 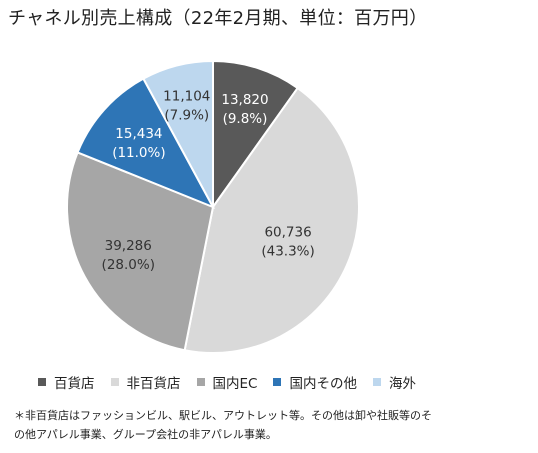 I want to click on slice-percent-label: (9.8%), so click(x=245, y=119).